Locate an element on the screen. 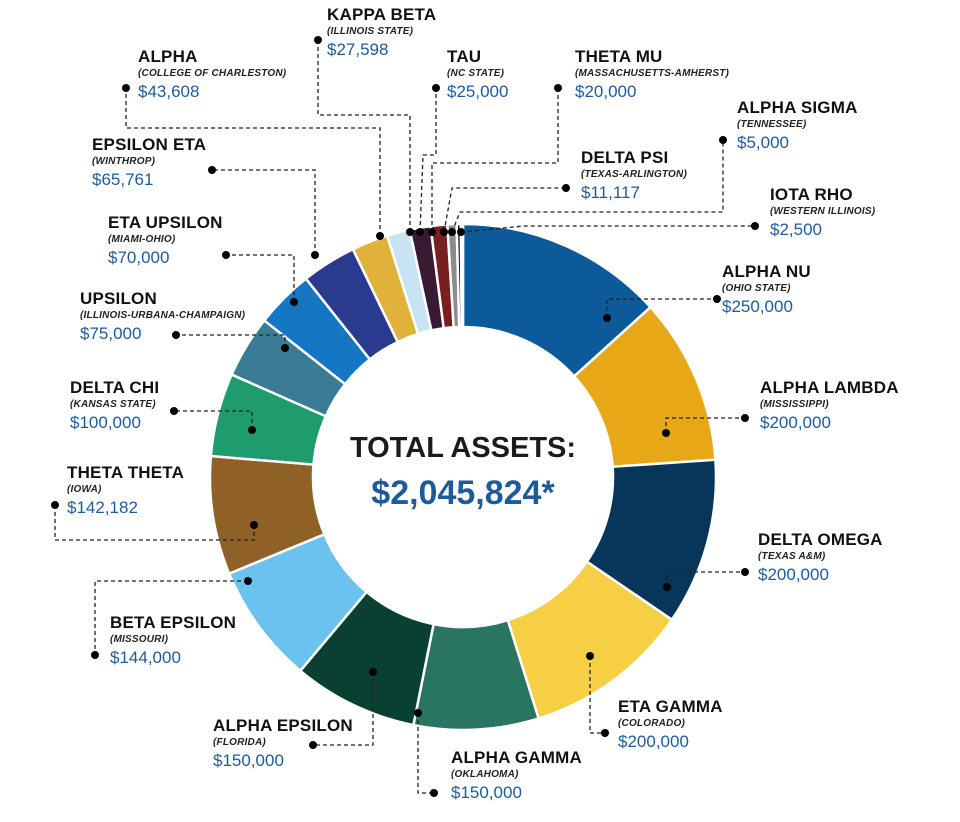  leader-dot-alpha is located at coordinates (380, 236).